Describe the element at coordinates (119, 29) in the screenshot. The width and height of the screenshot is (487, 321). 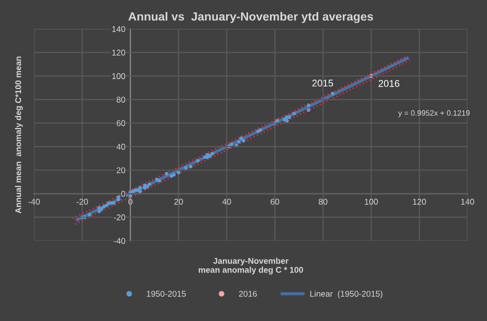
I see `y-tick-label: 140` at that location.